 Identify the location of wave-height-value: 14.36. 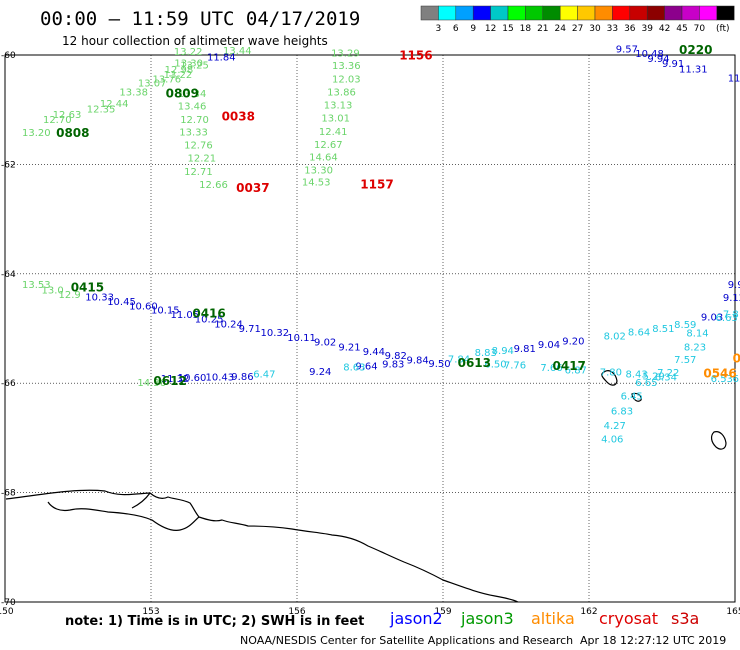
(151, 383).